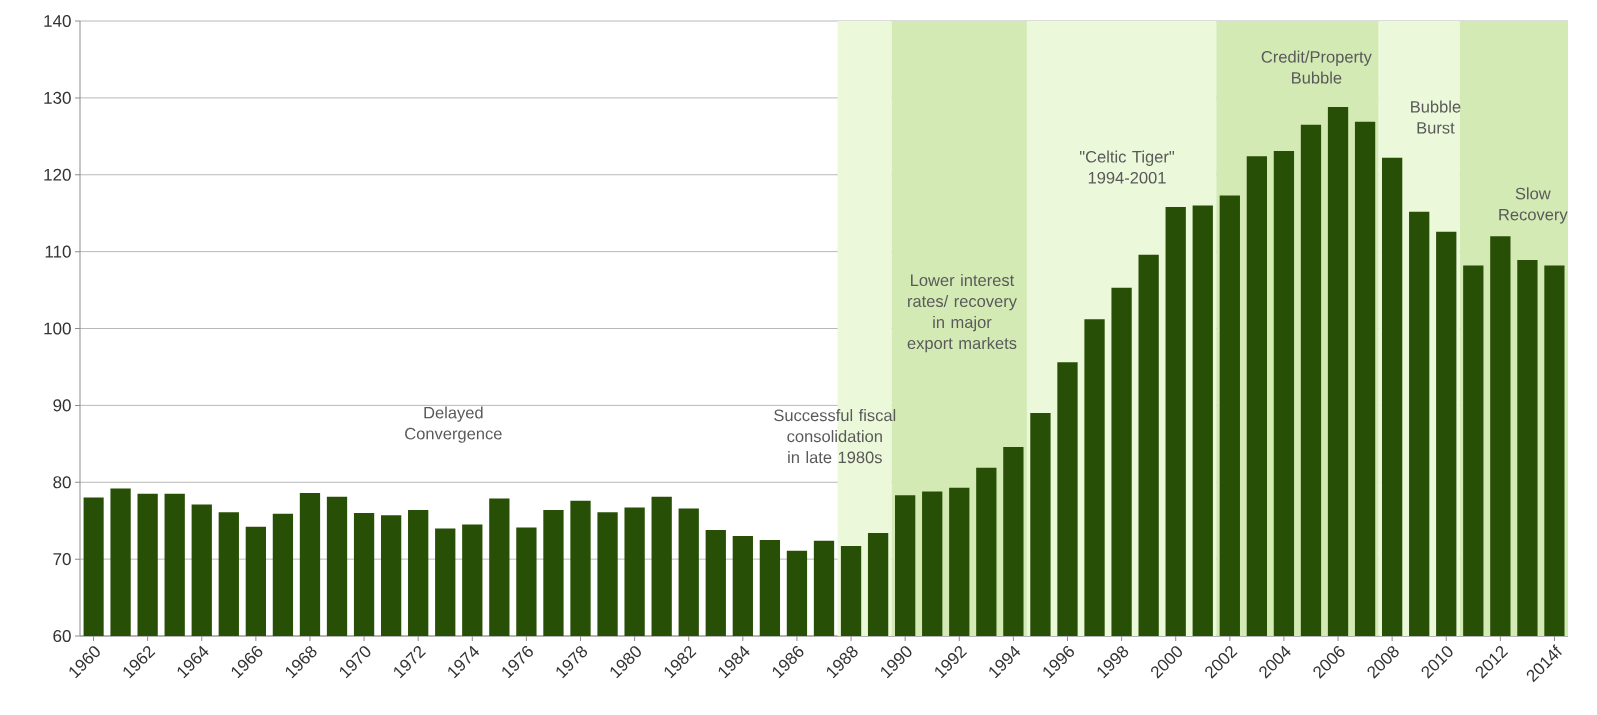  Describe the element at coordinates (62, 482) in the screenshot. I see `y-tick-label: 80` at that location.